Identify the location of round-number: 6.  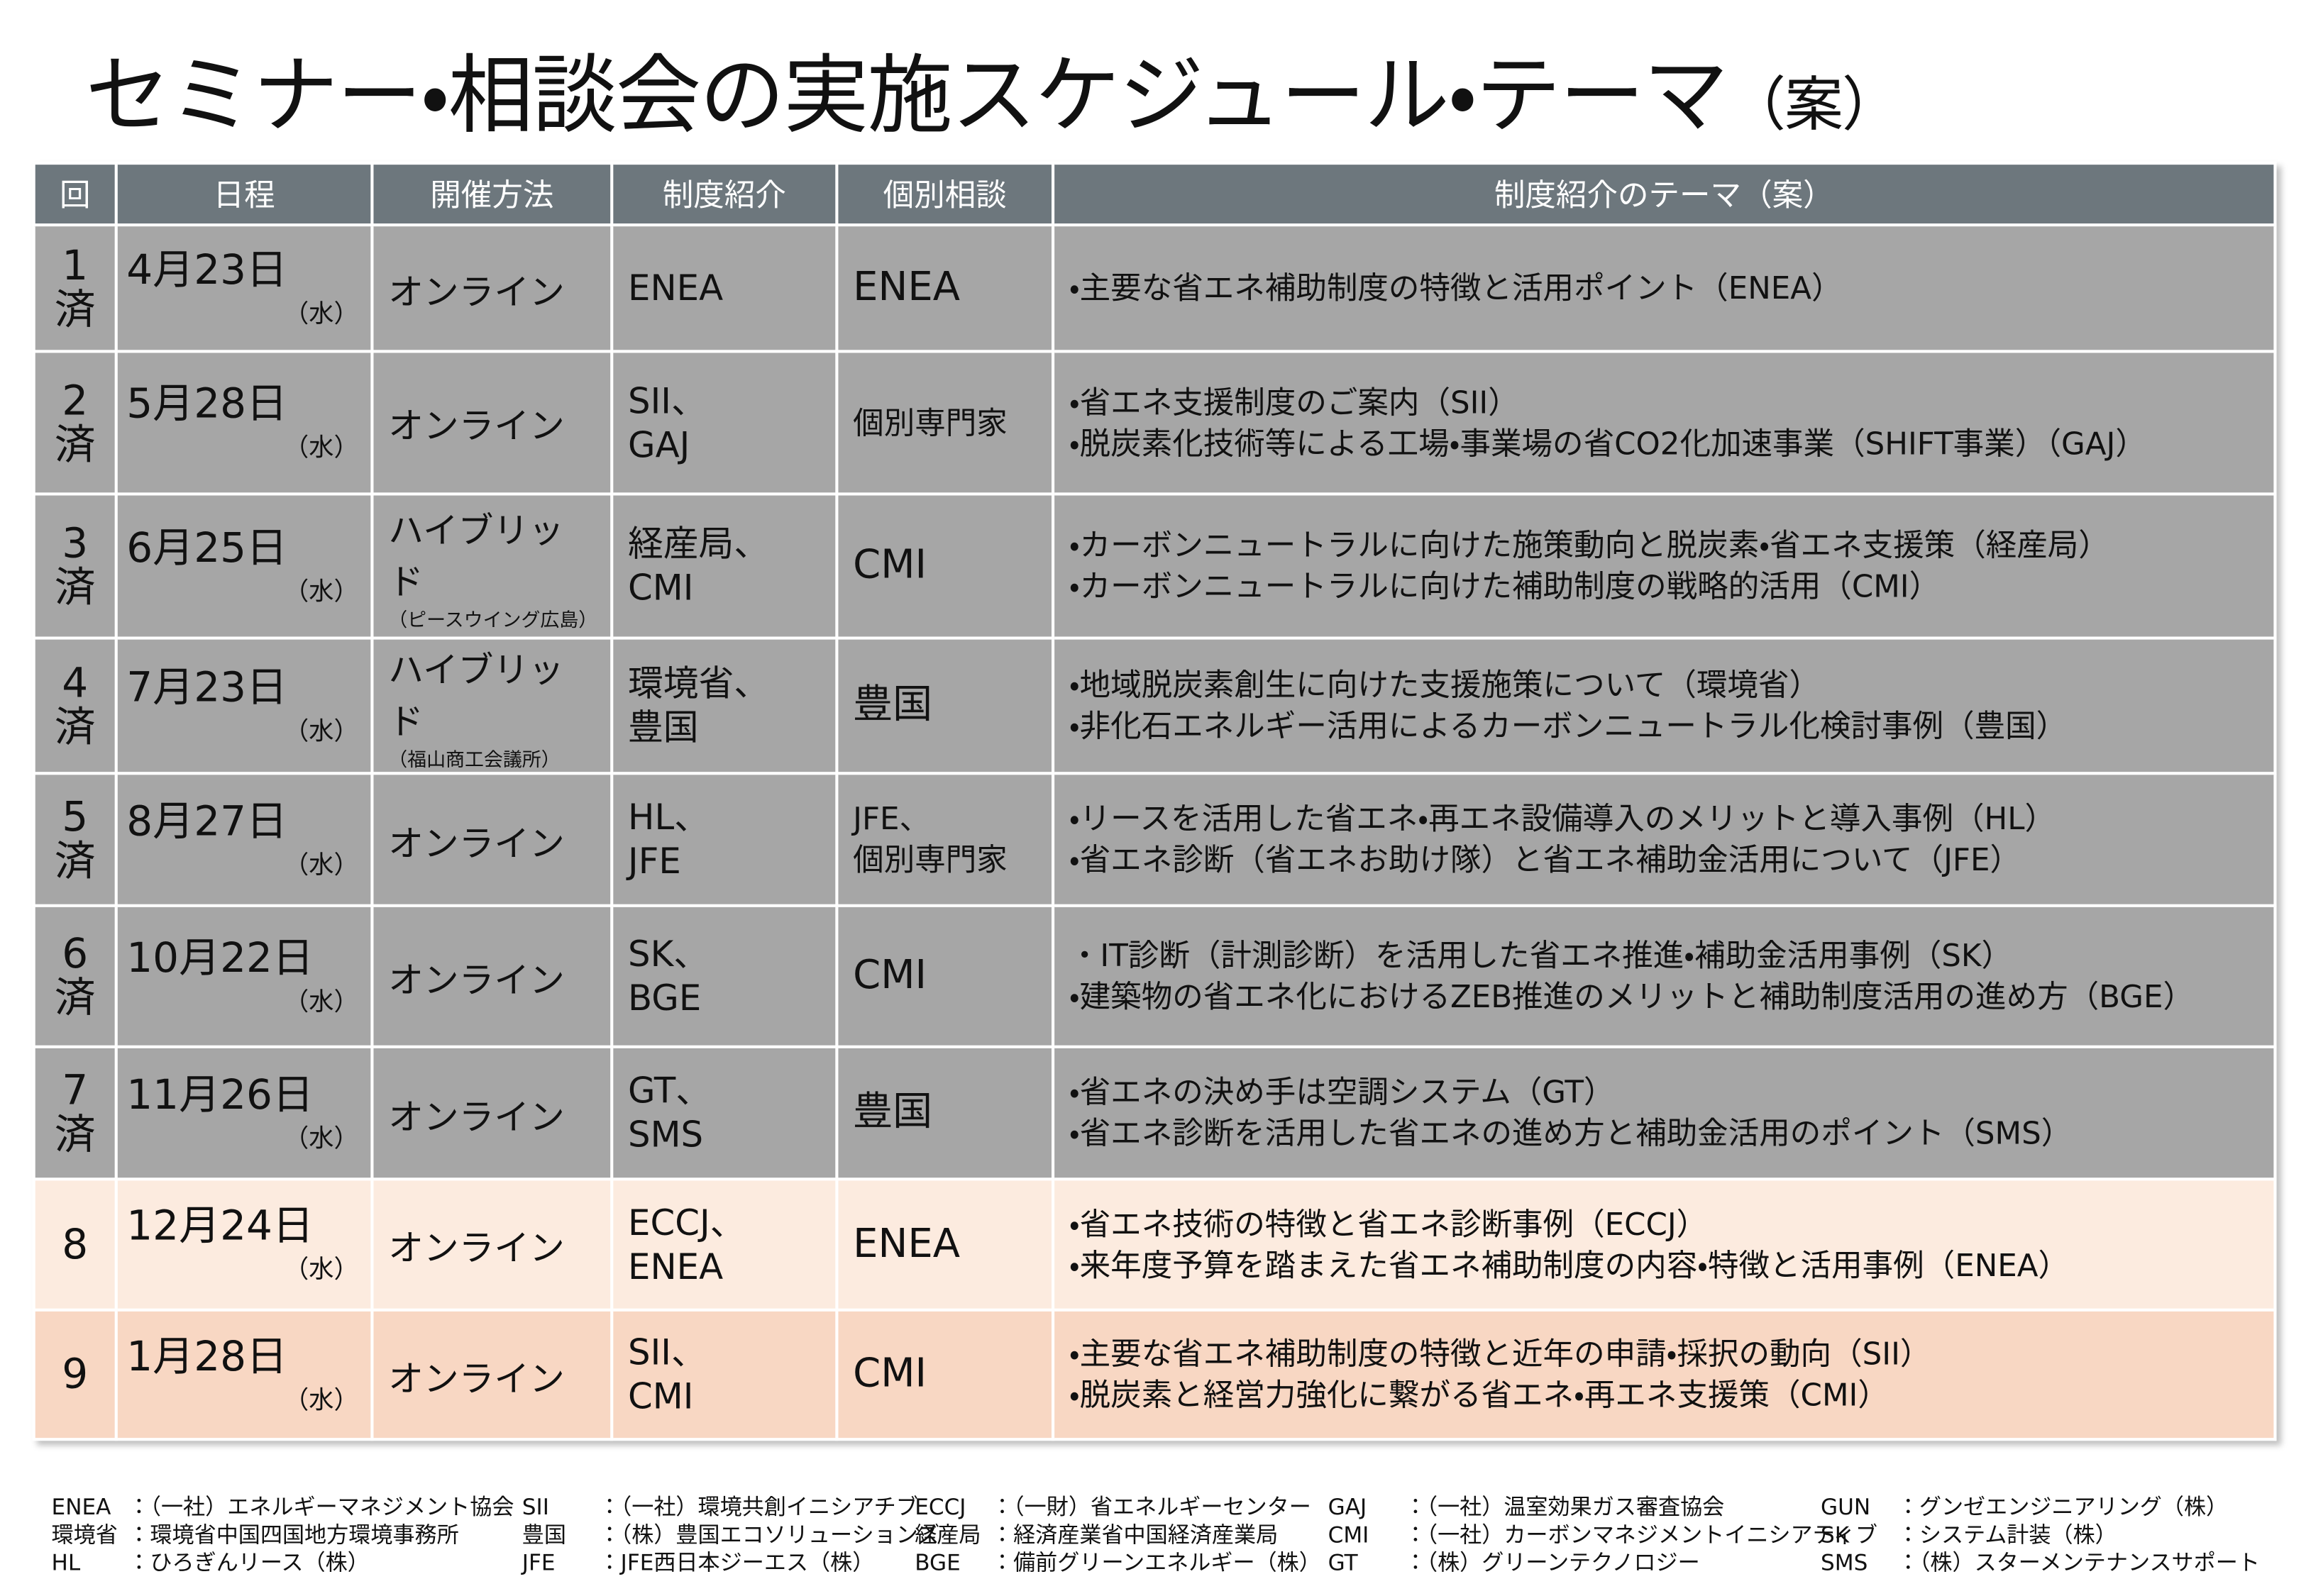
(75, 953).